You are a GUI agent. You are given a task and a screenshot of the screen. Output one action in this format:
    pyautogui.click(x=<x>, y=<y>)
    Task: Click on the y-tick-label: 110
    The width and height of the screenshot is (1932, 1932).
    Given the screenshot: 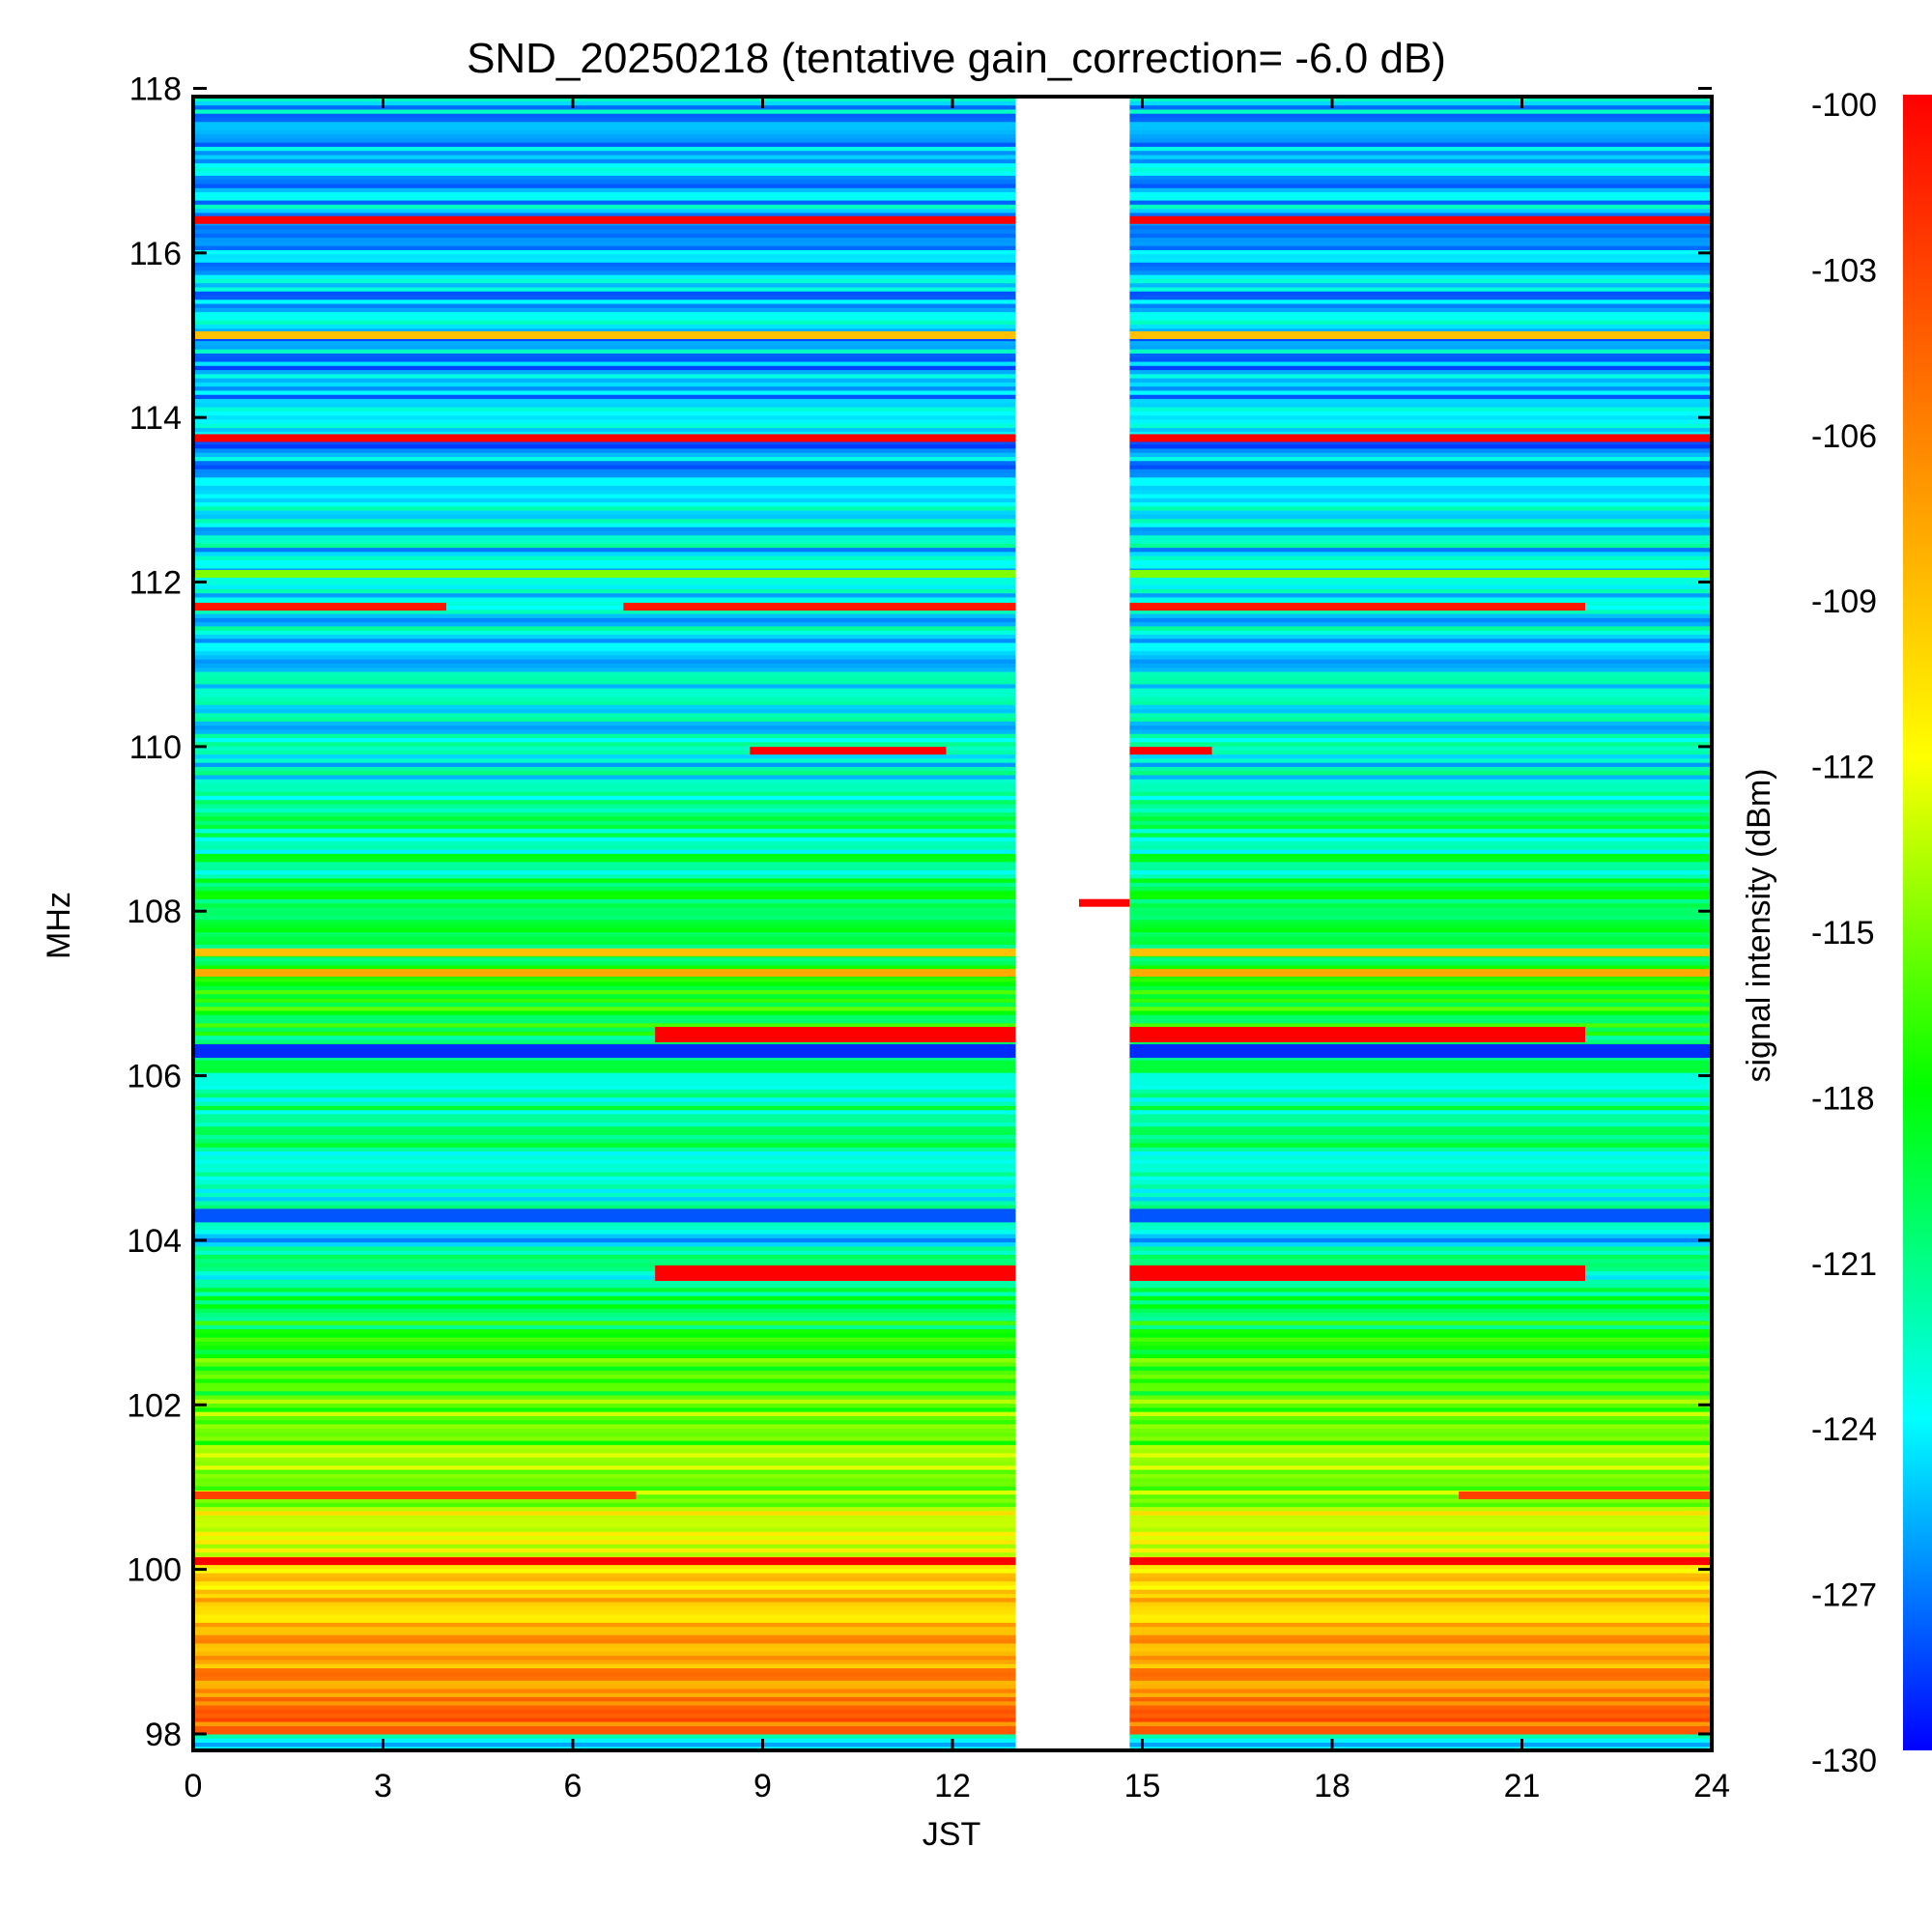 What is the action you would take?
    pyautogui.click(x=155, y=747)
    